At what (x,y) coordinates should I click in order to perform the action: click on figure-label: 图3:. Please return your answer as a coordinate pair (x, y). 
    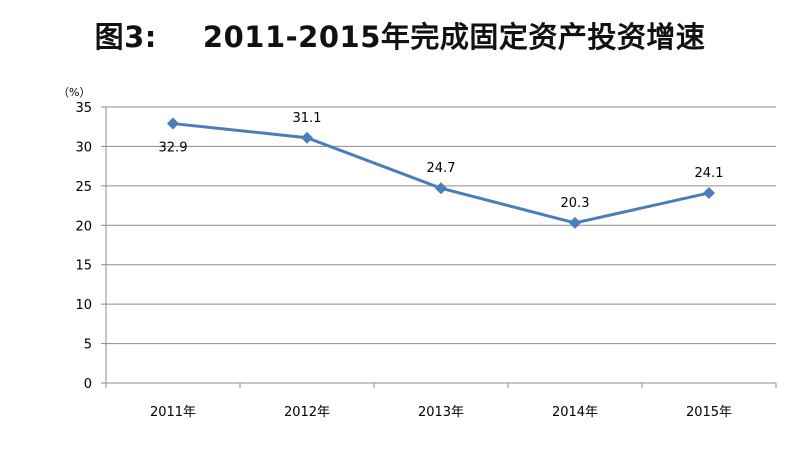
    Looking at the image, I should click on (125, 37).